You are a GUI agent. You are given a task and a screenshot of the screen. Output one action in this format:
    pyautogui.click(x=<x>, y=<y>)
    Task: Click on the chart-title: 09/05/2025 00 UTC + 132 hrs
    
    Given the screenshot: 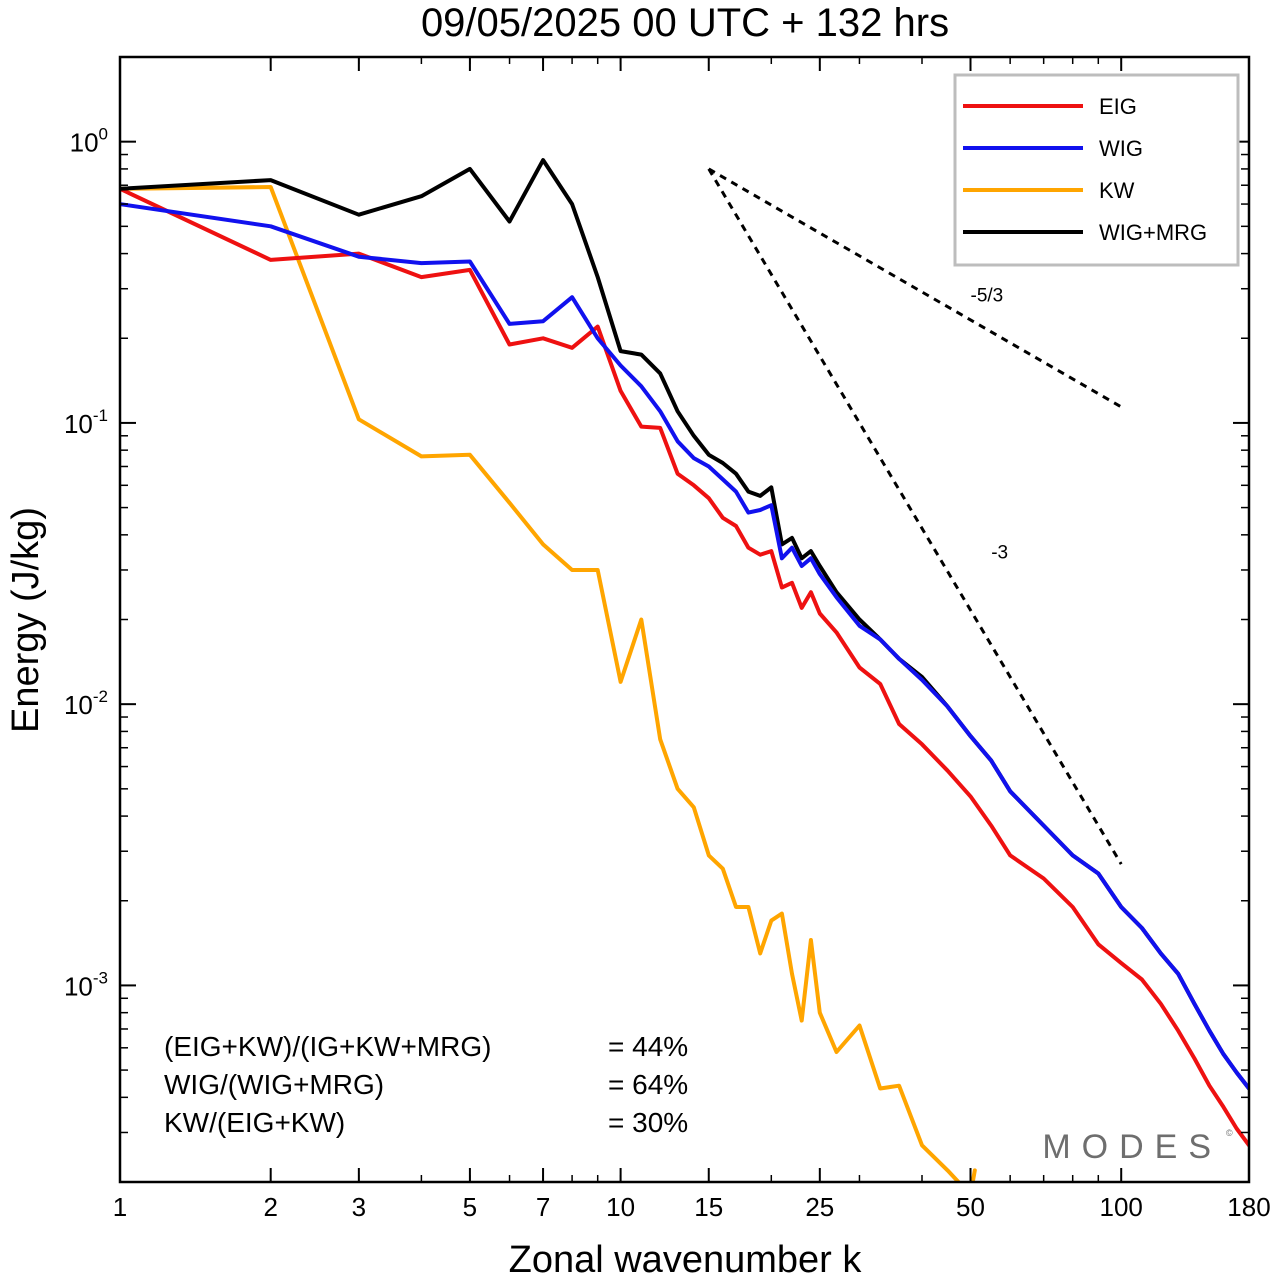 What is the action you would take?
    pyautogui.click(x=685, y=23)
    